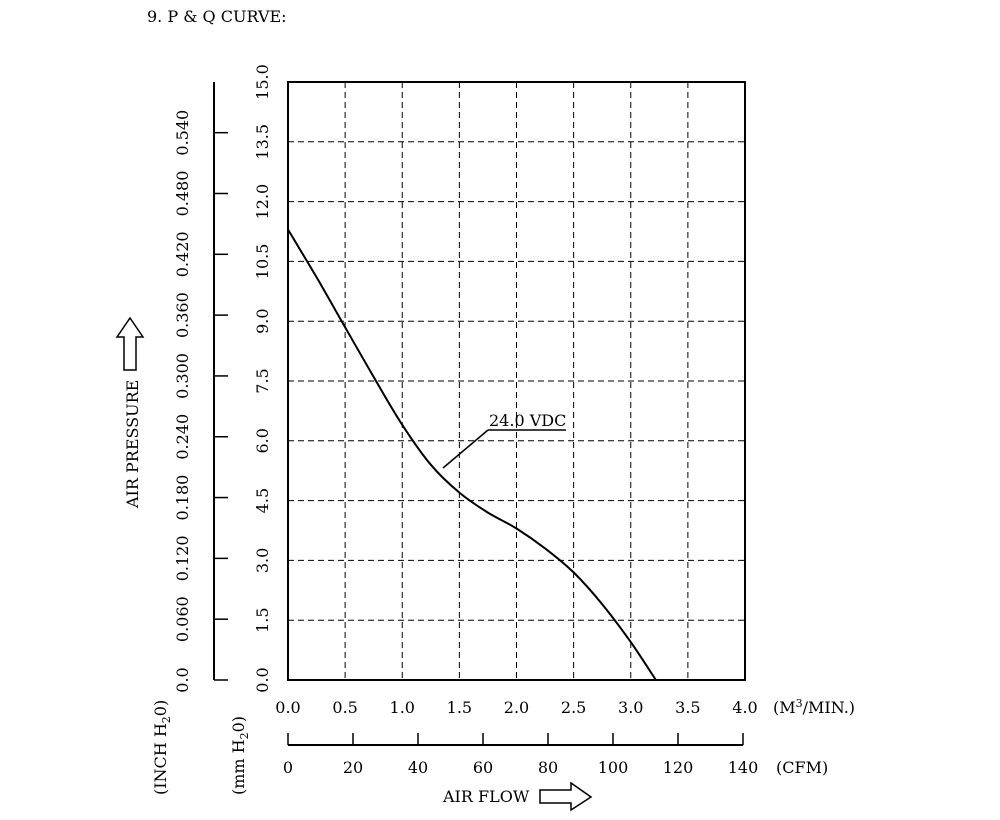  What do you see at coordinates (344, 707) in the screenshot?
I see `x-primary-tick-label: 0.5` at bounding box center [344, 707].